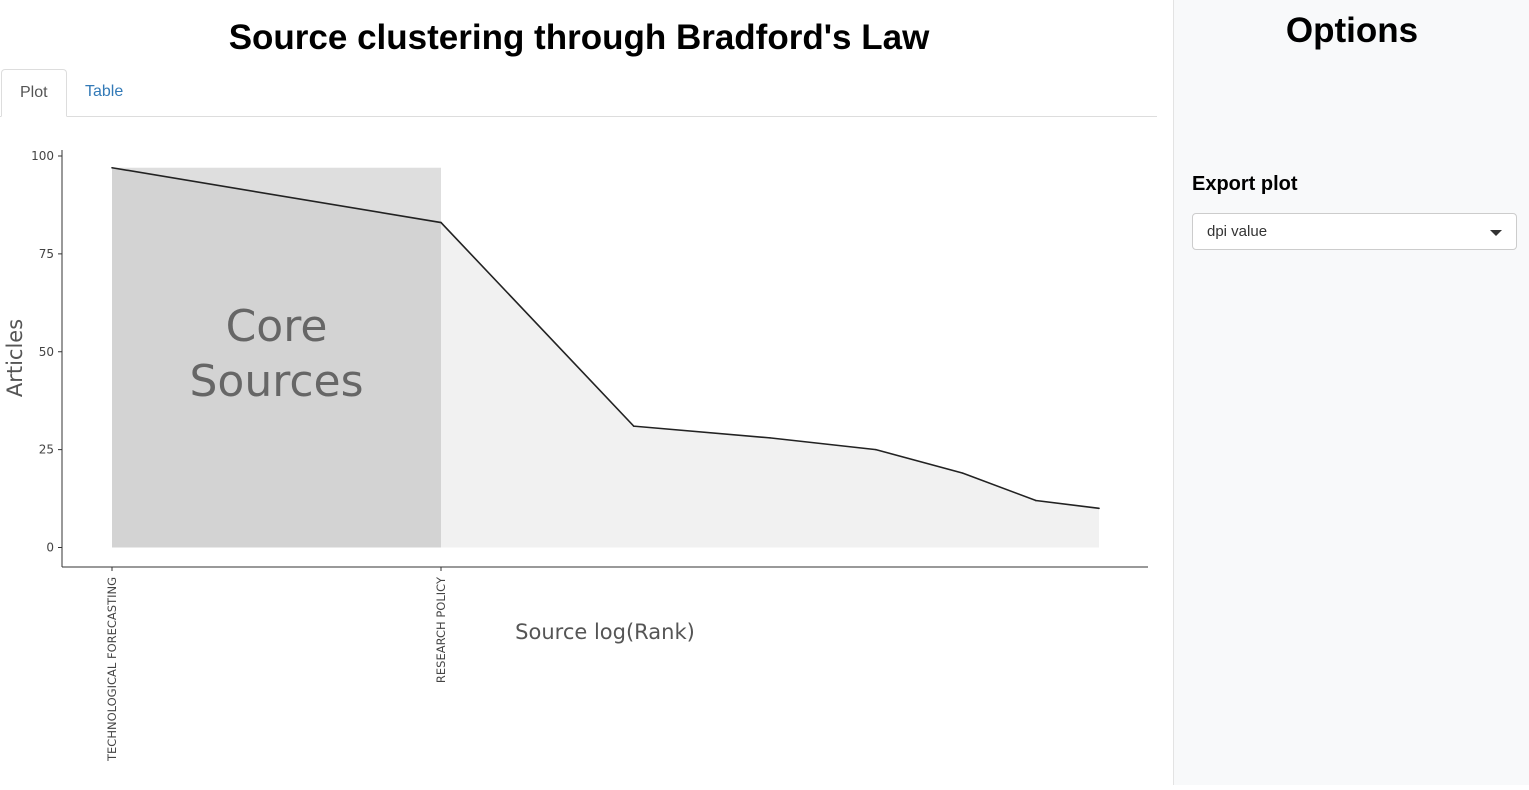 Image resolution: width=1529 pixels, height=790 pixels. What do you see at coordinates (50, 548) in the screenshot?
I see `y-tick-label: 0` at bounding box center [50, 548].